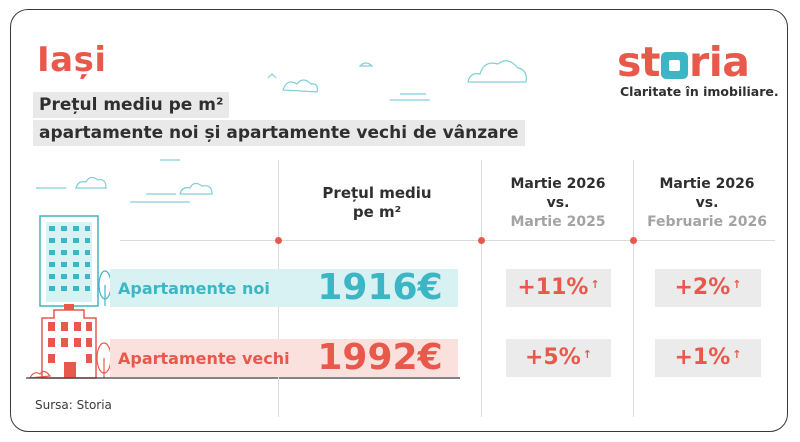 The height and width of the screenshot is (442, 800). What do you see at coordinates (284, 288) in the screenshot?
I see `row-band-new` at bounding box center [284, 288].